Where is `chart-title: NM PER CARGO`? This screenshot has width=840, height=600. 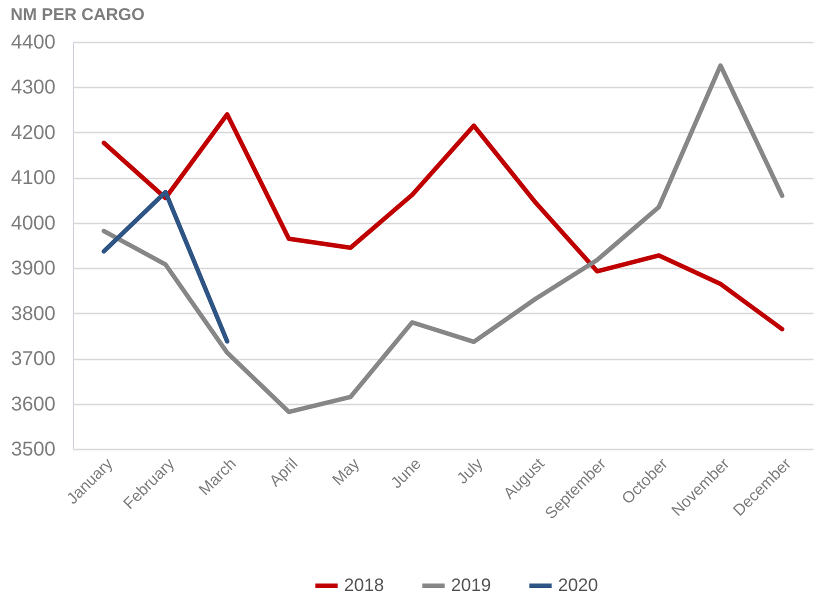 chart-title: NM PER CARGO is located at coordinates (77, 14).